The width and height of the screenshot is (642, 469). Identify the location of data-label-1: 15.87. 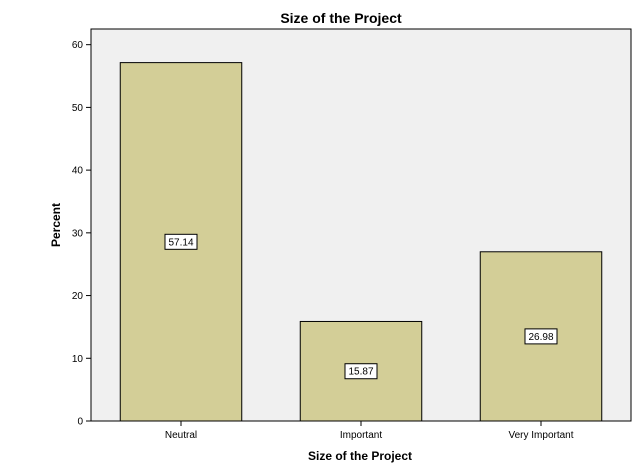
(360, 372).